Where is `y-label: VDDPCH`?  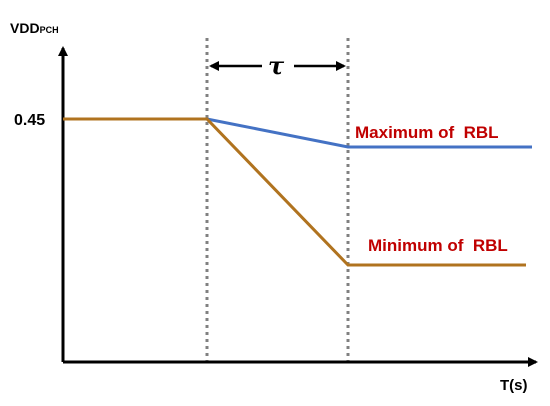
y-label: VDDPCH is located at coordinates (34, 28).